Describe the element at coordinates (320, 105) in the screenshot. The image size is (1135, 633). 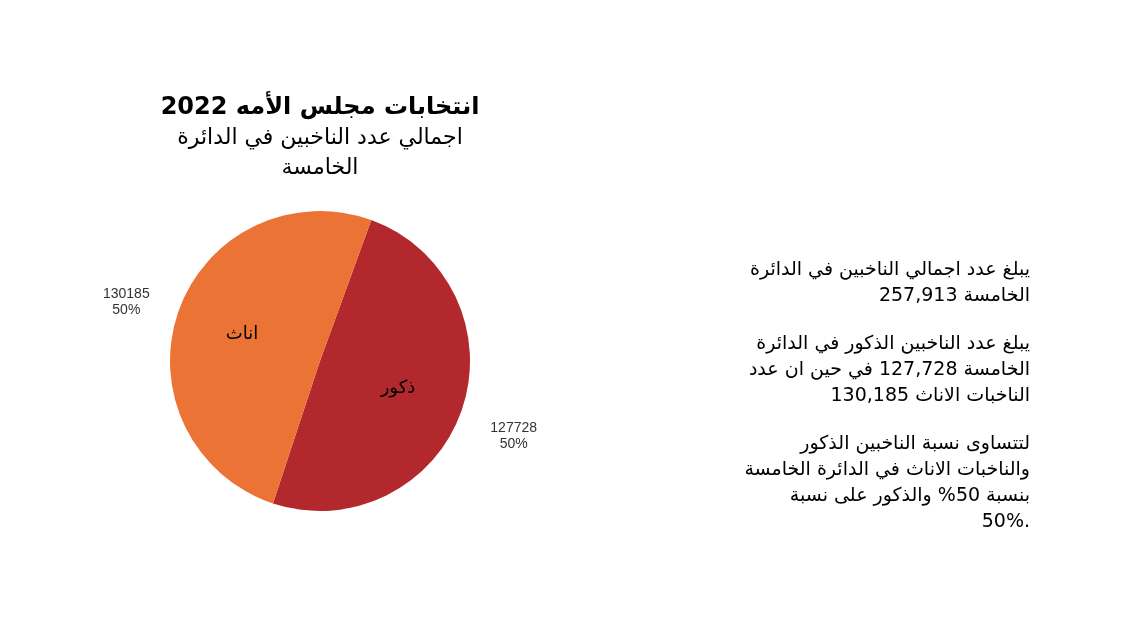
I see `chart-title: انتخابات مجلس الأمه 2022` at that location.